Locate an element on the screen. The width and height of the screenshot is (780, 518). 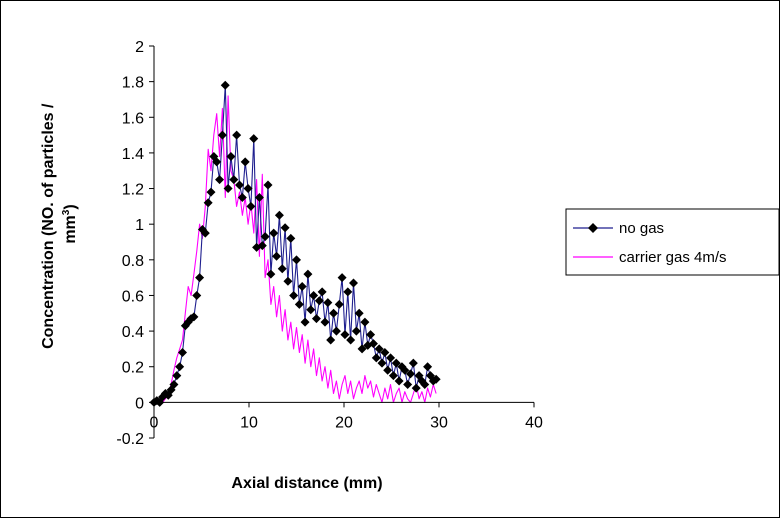
y-tick-label: 1 is located at coordinates (139, 225).